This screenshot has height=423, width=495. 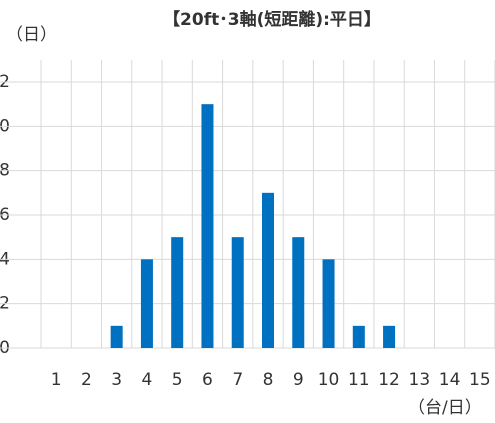 I want to click on x-tick-label: 10, so click(x=329, y=380).